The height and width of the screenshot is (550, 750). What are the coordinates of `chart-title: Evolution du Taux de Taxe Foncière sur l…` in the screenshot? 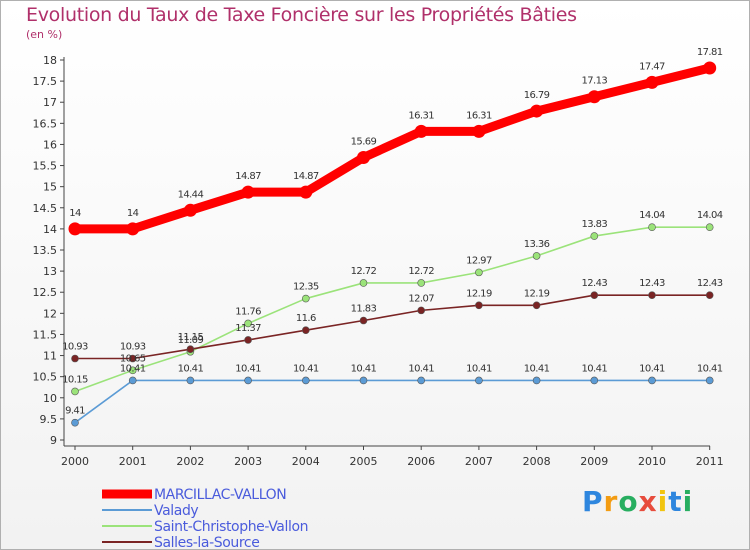 It's located at (301, 15).